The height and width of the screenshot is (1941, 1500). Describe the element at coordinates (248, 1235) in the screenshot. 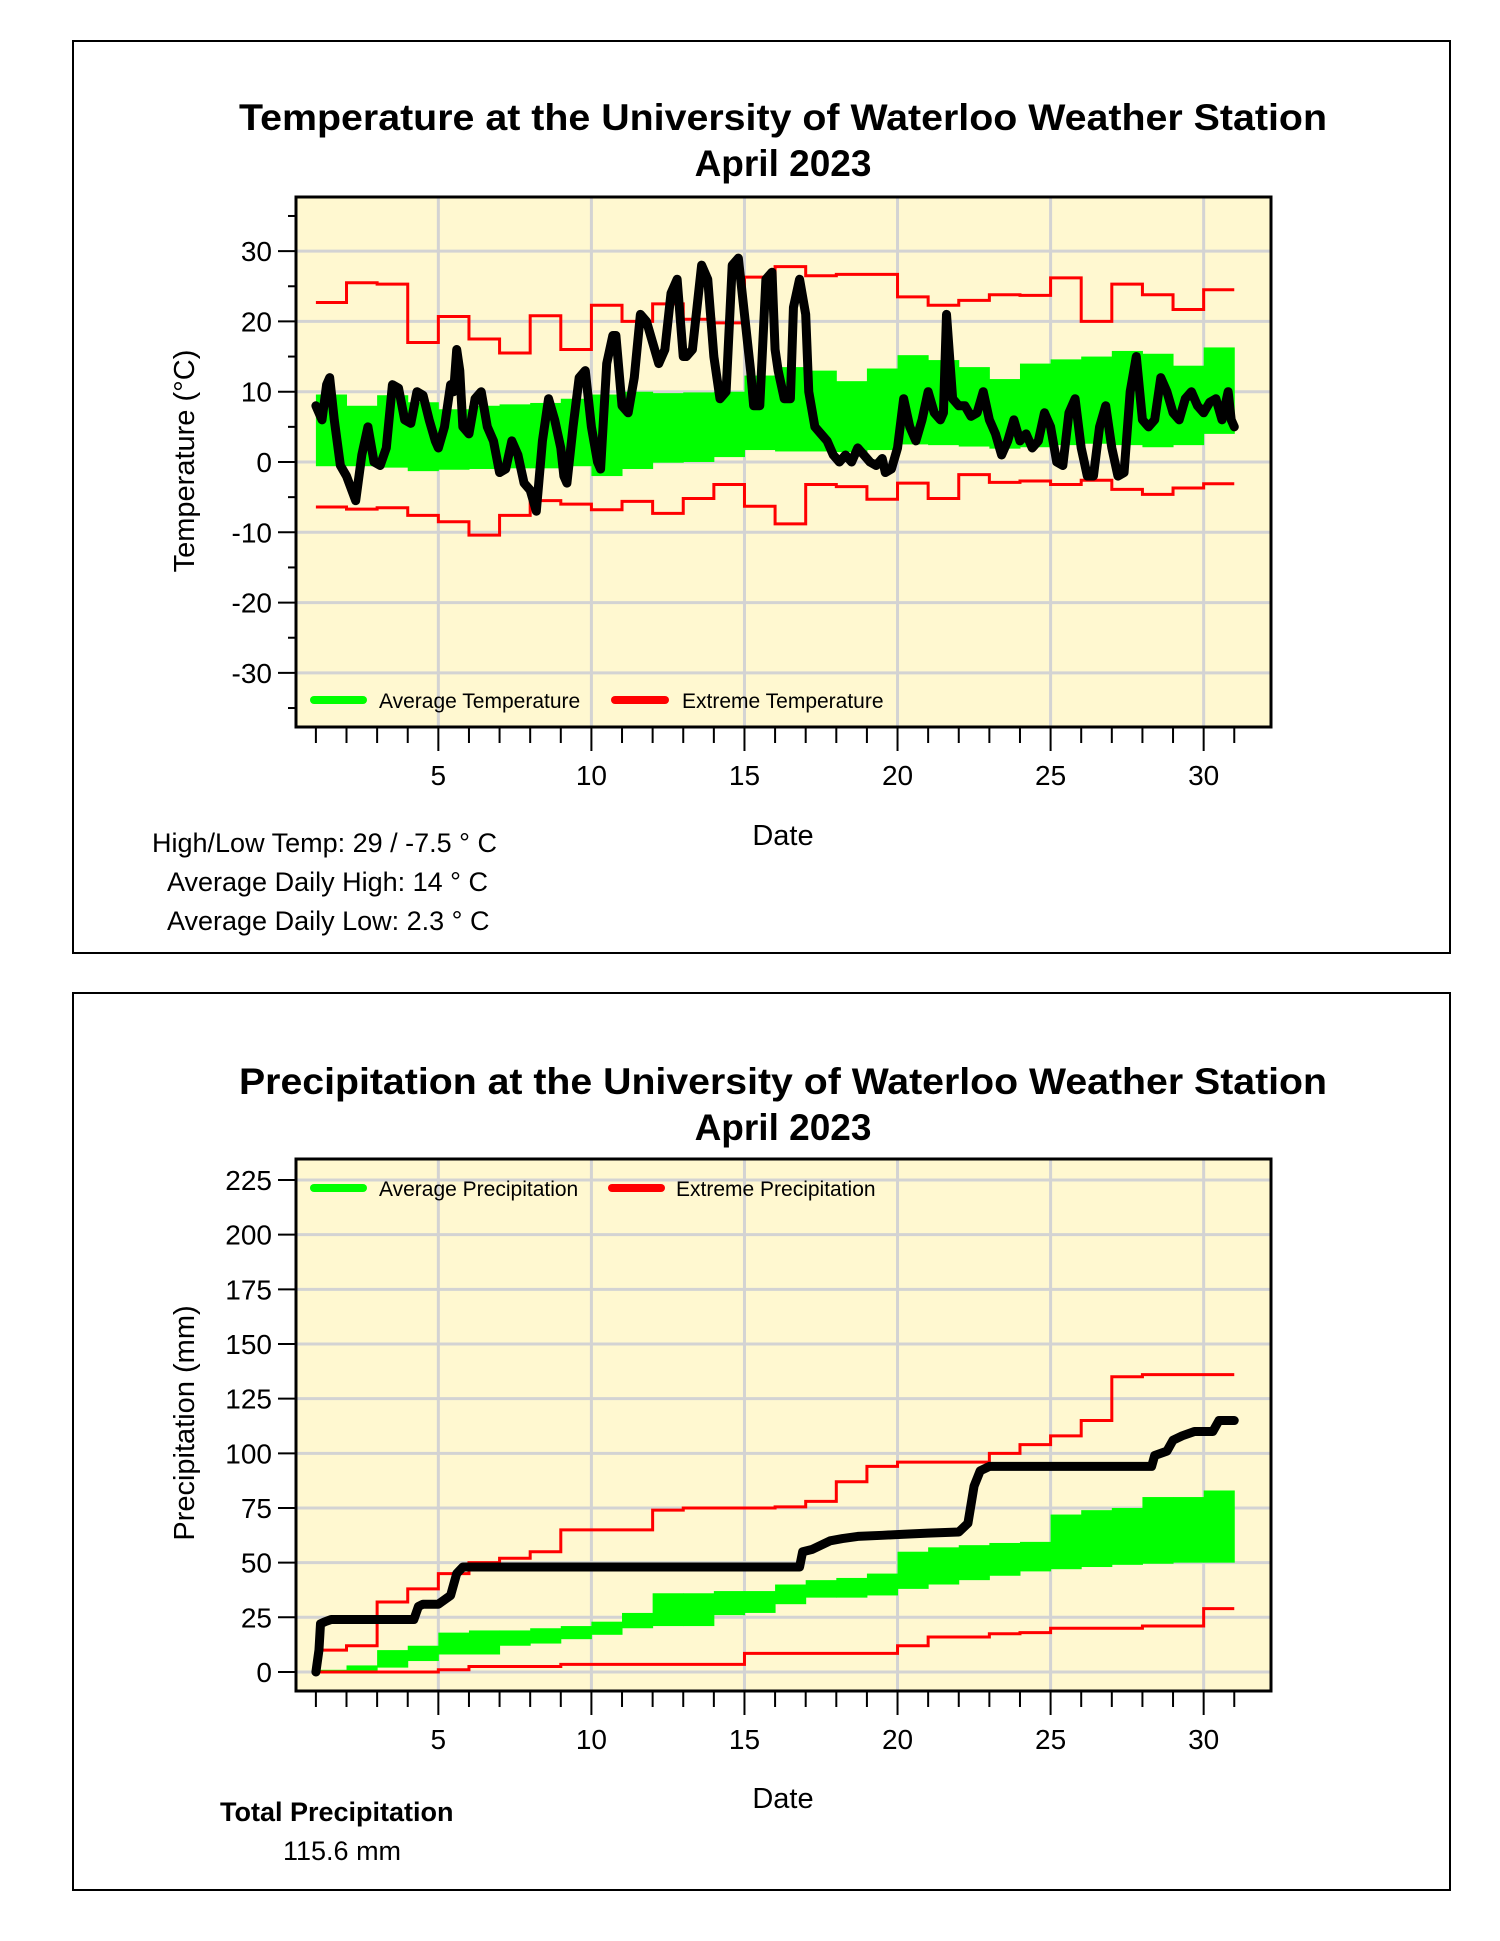

I see `y-tick-label: 200` at that location.